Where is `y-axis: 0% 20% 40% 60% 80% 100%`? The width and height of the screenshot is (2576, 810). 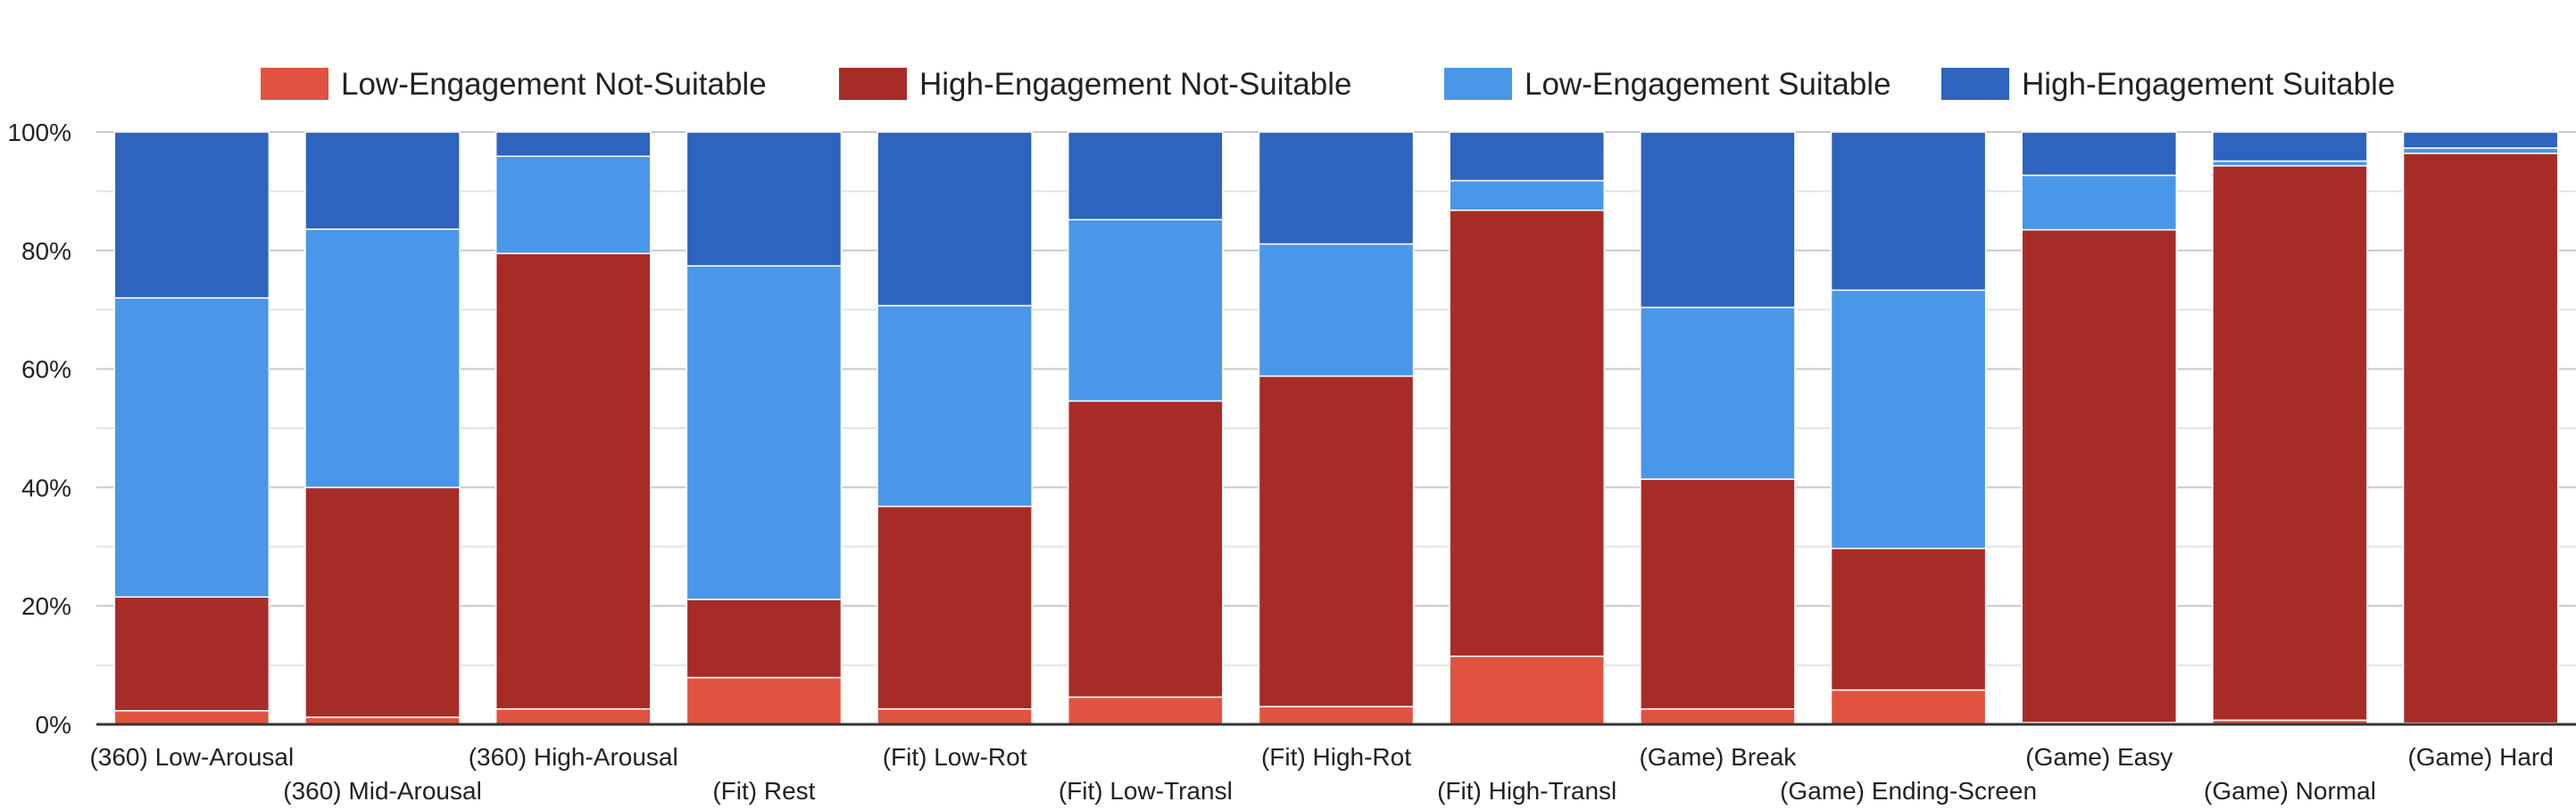
y-axis: 0% 20% 40% 60% 80% 100% is located at coordinates (39, 429).